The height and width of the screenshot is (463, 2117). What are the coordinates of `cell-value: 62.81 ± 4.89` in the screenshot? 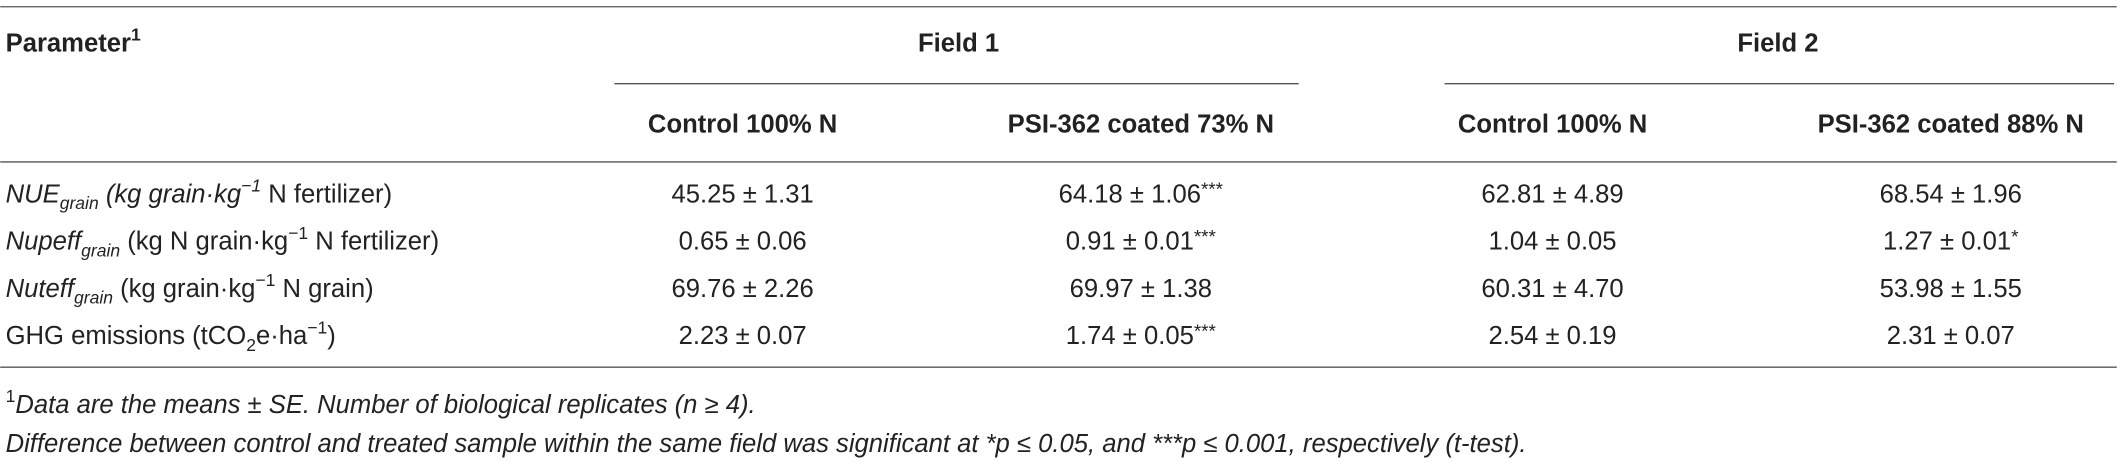 It's located at (1552, 194).